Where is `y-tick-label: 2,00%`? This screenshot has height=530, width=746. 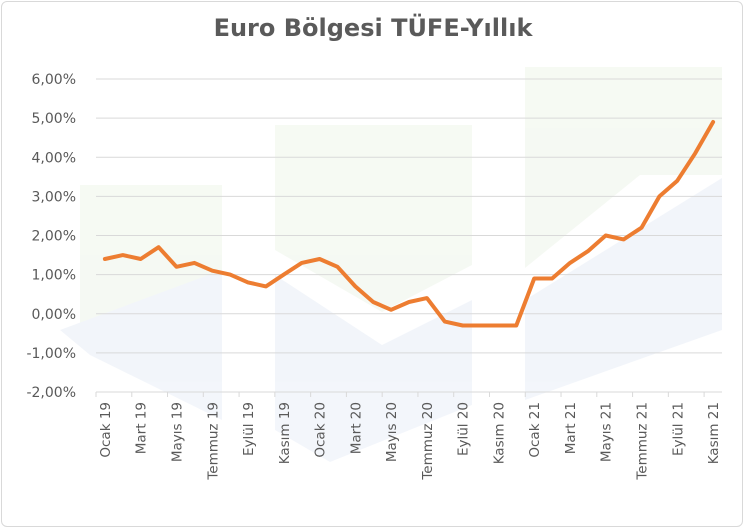 y-tick-label: 2,00% is located at coordinates (54, 237).